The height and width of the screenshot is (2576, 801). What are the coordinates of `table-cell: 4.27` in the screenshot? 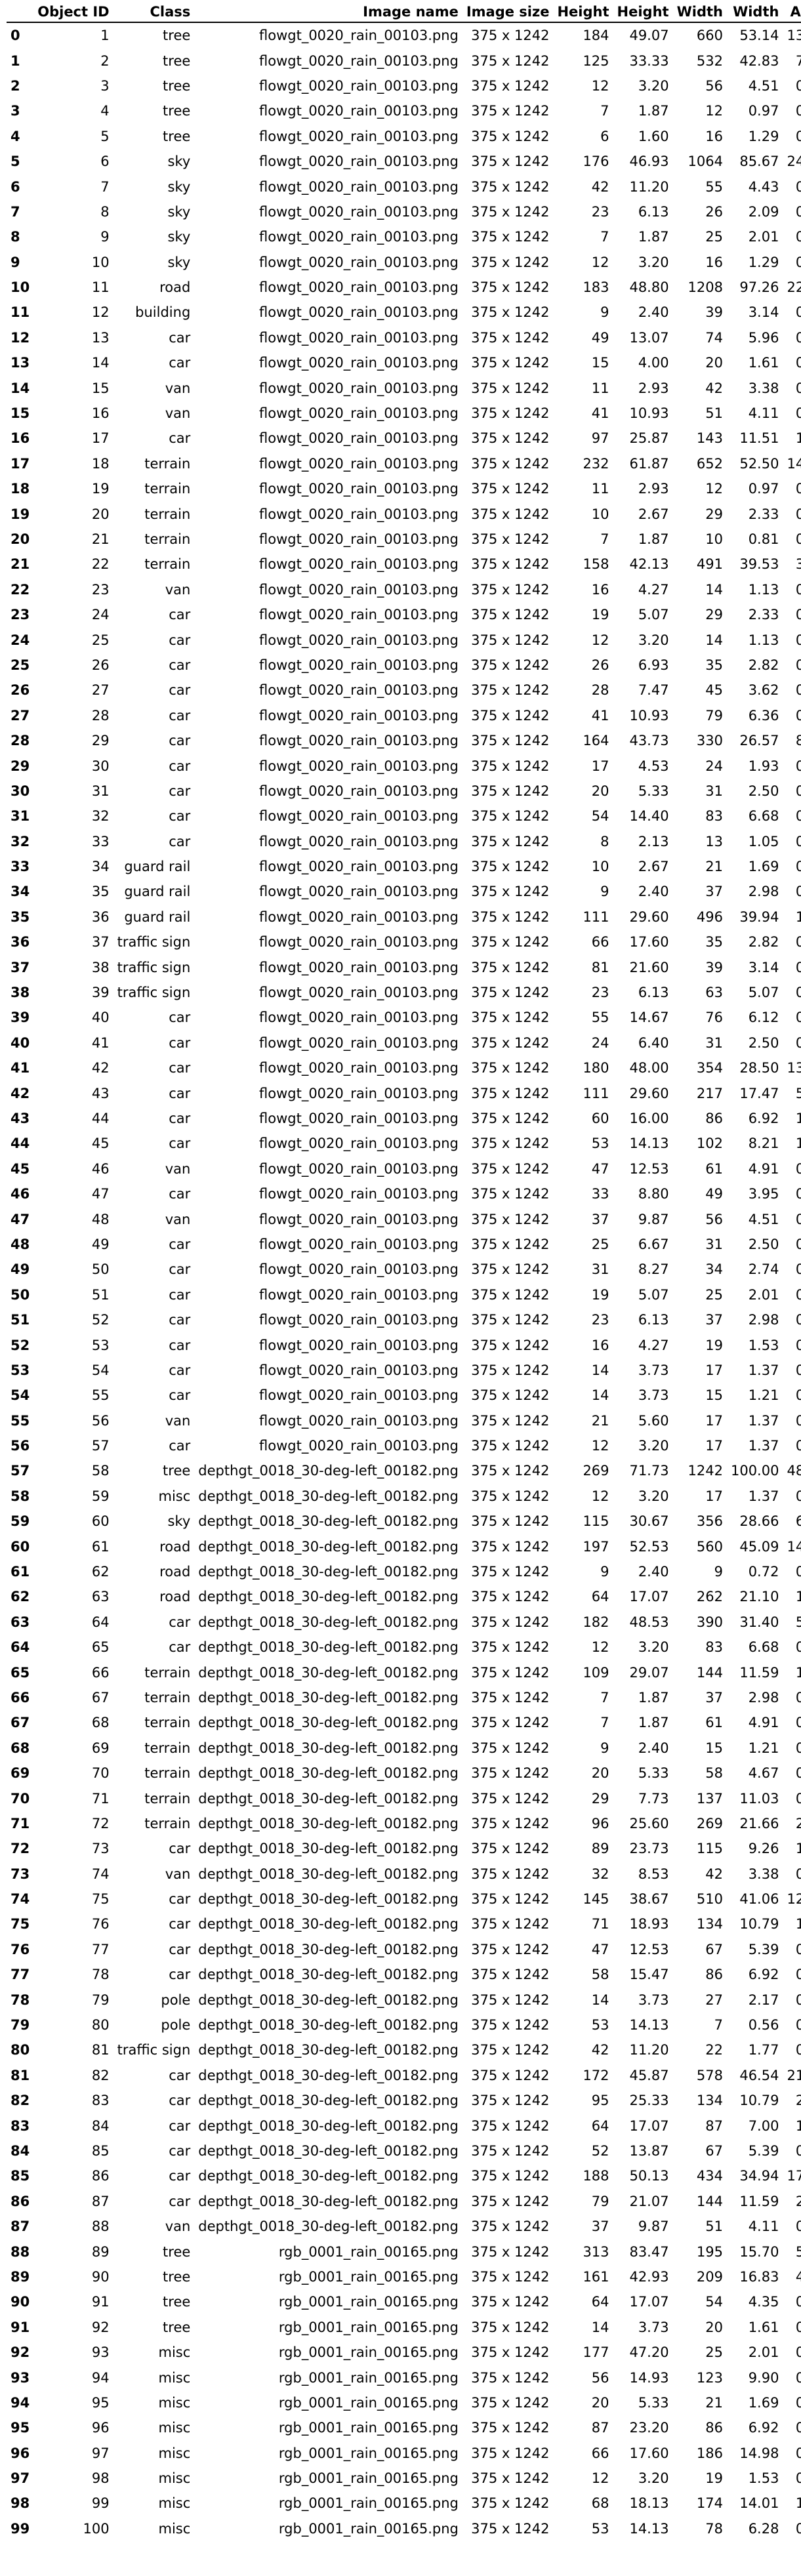 It's located at (653, 589).